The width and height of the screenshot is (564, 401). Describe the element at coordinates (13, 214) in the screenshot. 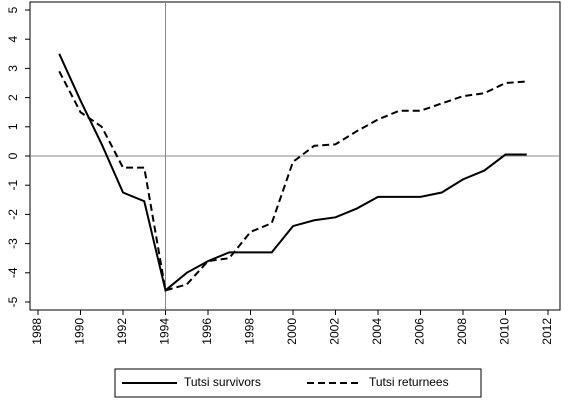

I see `y-tick-label: -2` at that location.